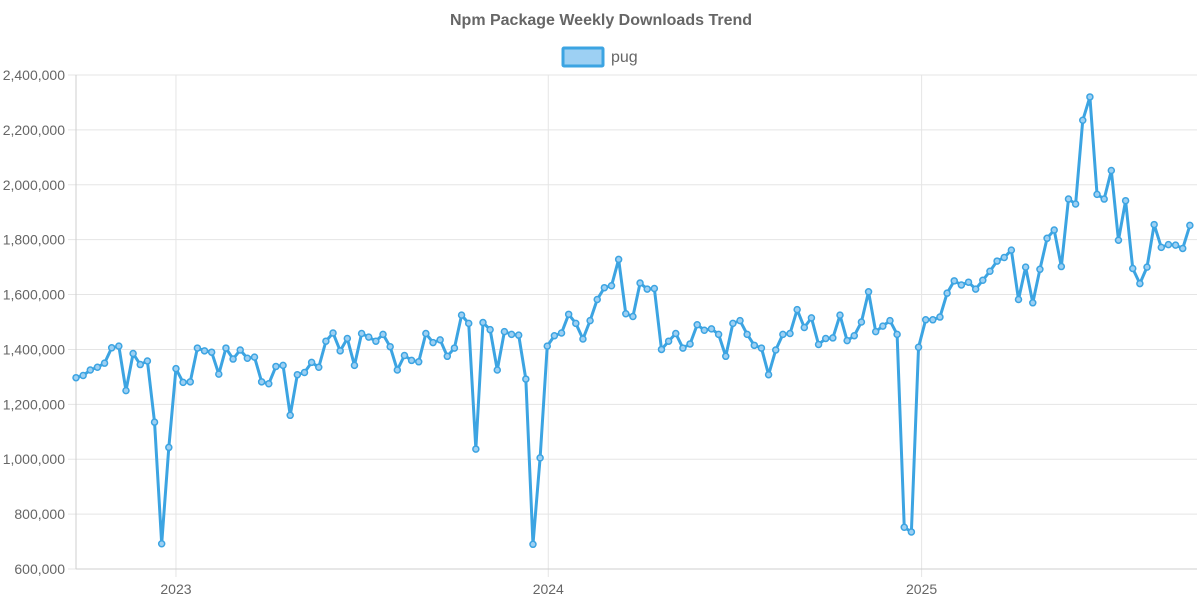 This screenshot has height=600, width=1200. I want to click on legend: pug, so click(599, 57).